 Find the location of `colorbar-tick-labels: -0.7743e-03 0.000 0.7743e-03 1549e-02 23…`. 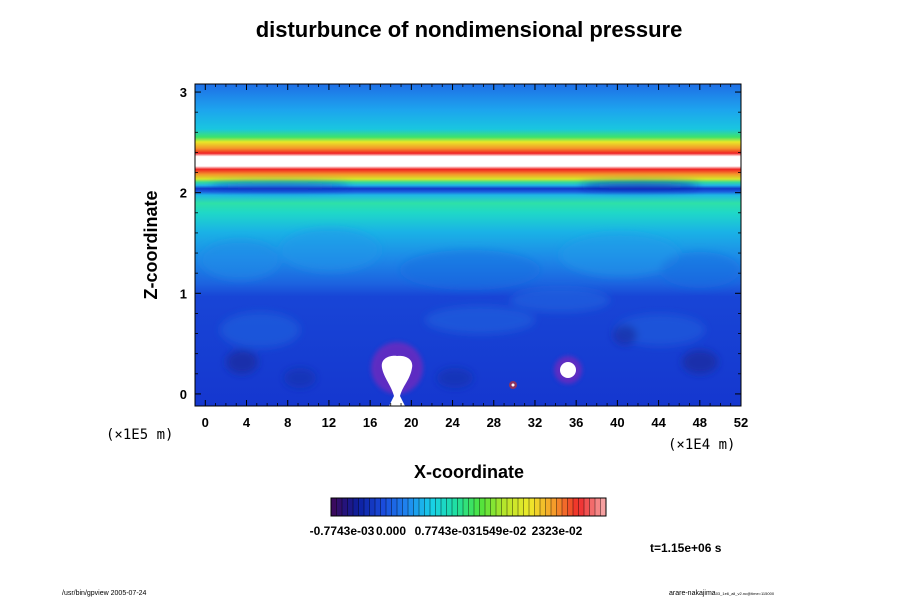

colorbar-tick-labels: -0.7743e-03 0.000 0.7743e-03 1549e-02 23… is located at coordinates (446, 531).